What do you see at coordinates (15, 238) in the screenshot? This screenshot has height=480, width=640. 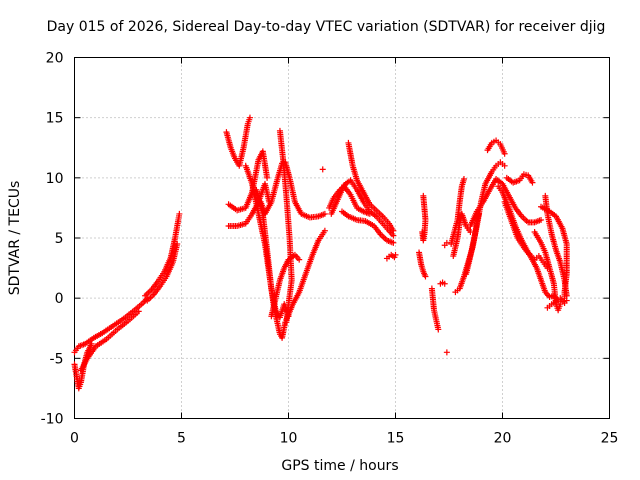 I see `y-axis-label: SDTVAR / TECUs` at bounding box center [15, 238].